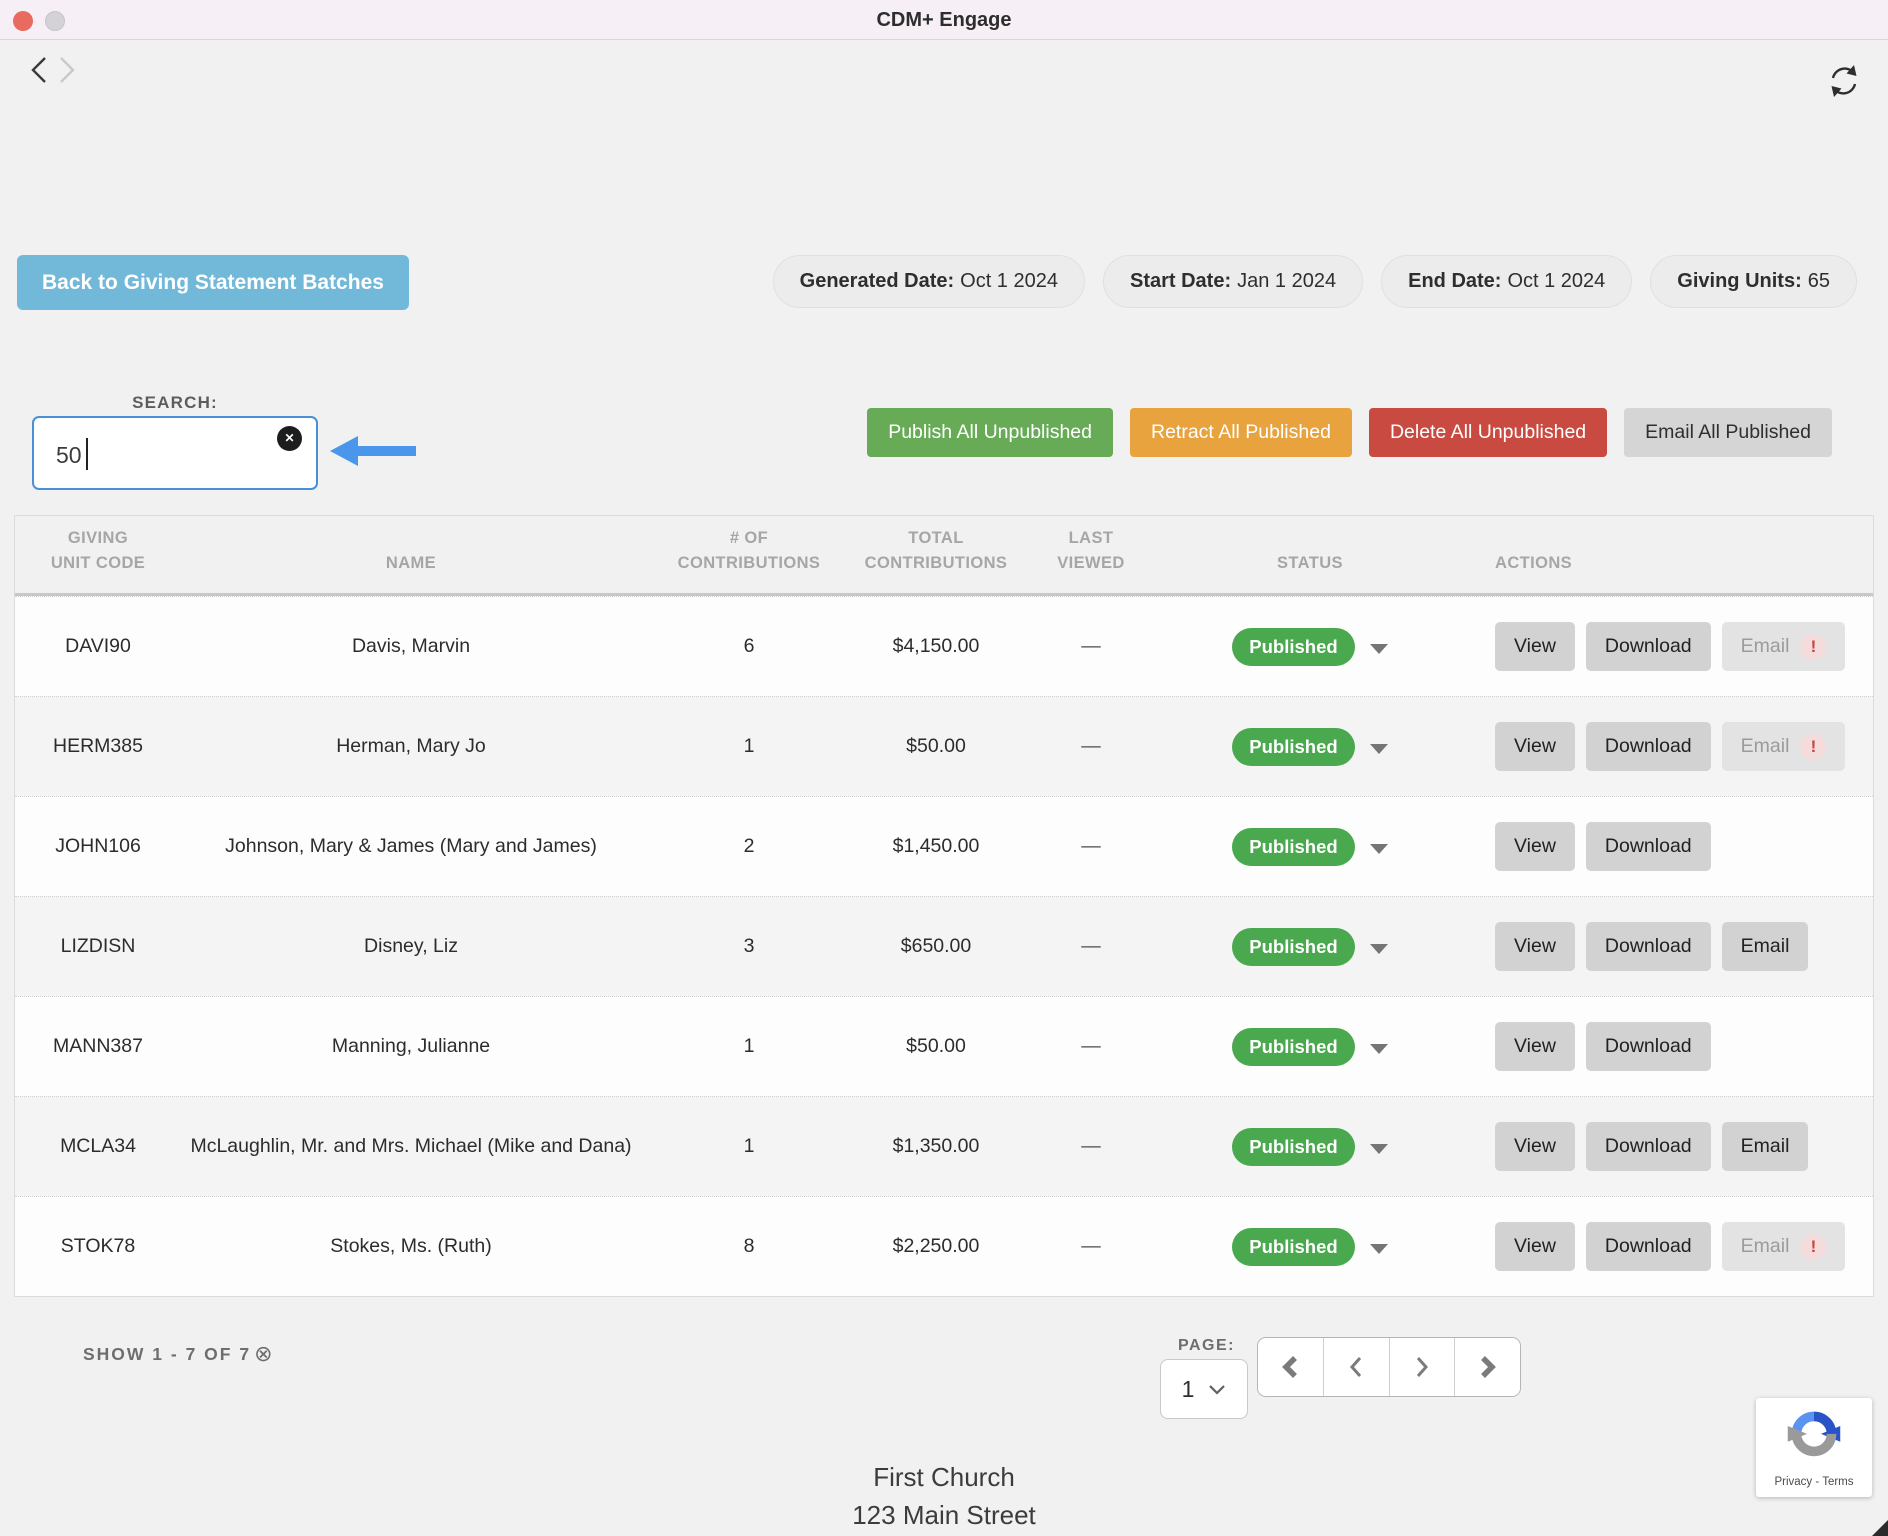 This screenshot has height=1536, width=1888. What do you see at coordinates (67, 71) in the screenshot?
I see `forward-nav-icon` at bounding box center [67, 71].